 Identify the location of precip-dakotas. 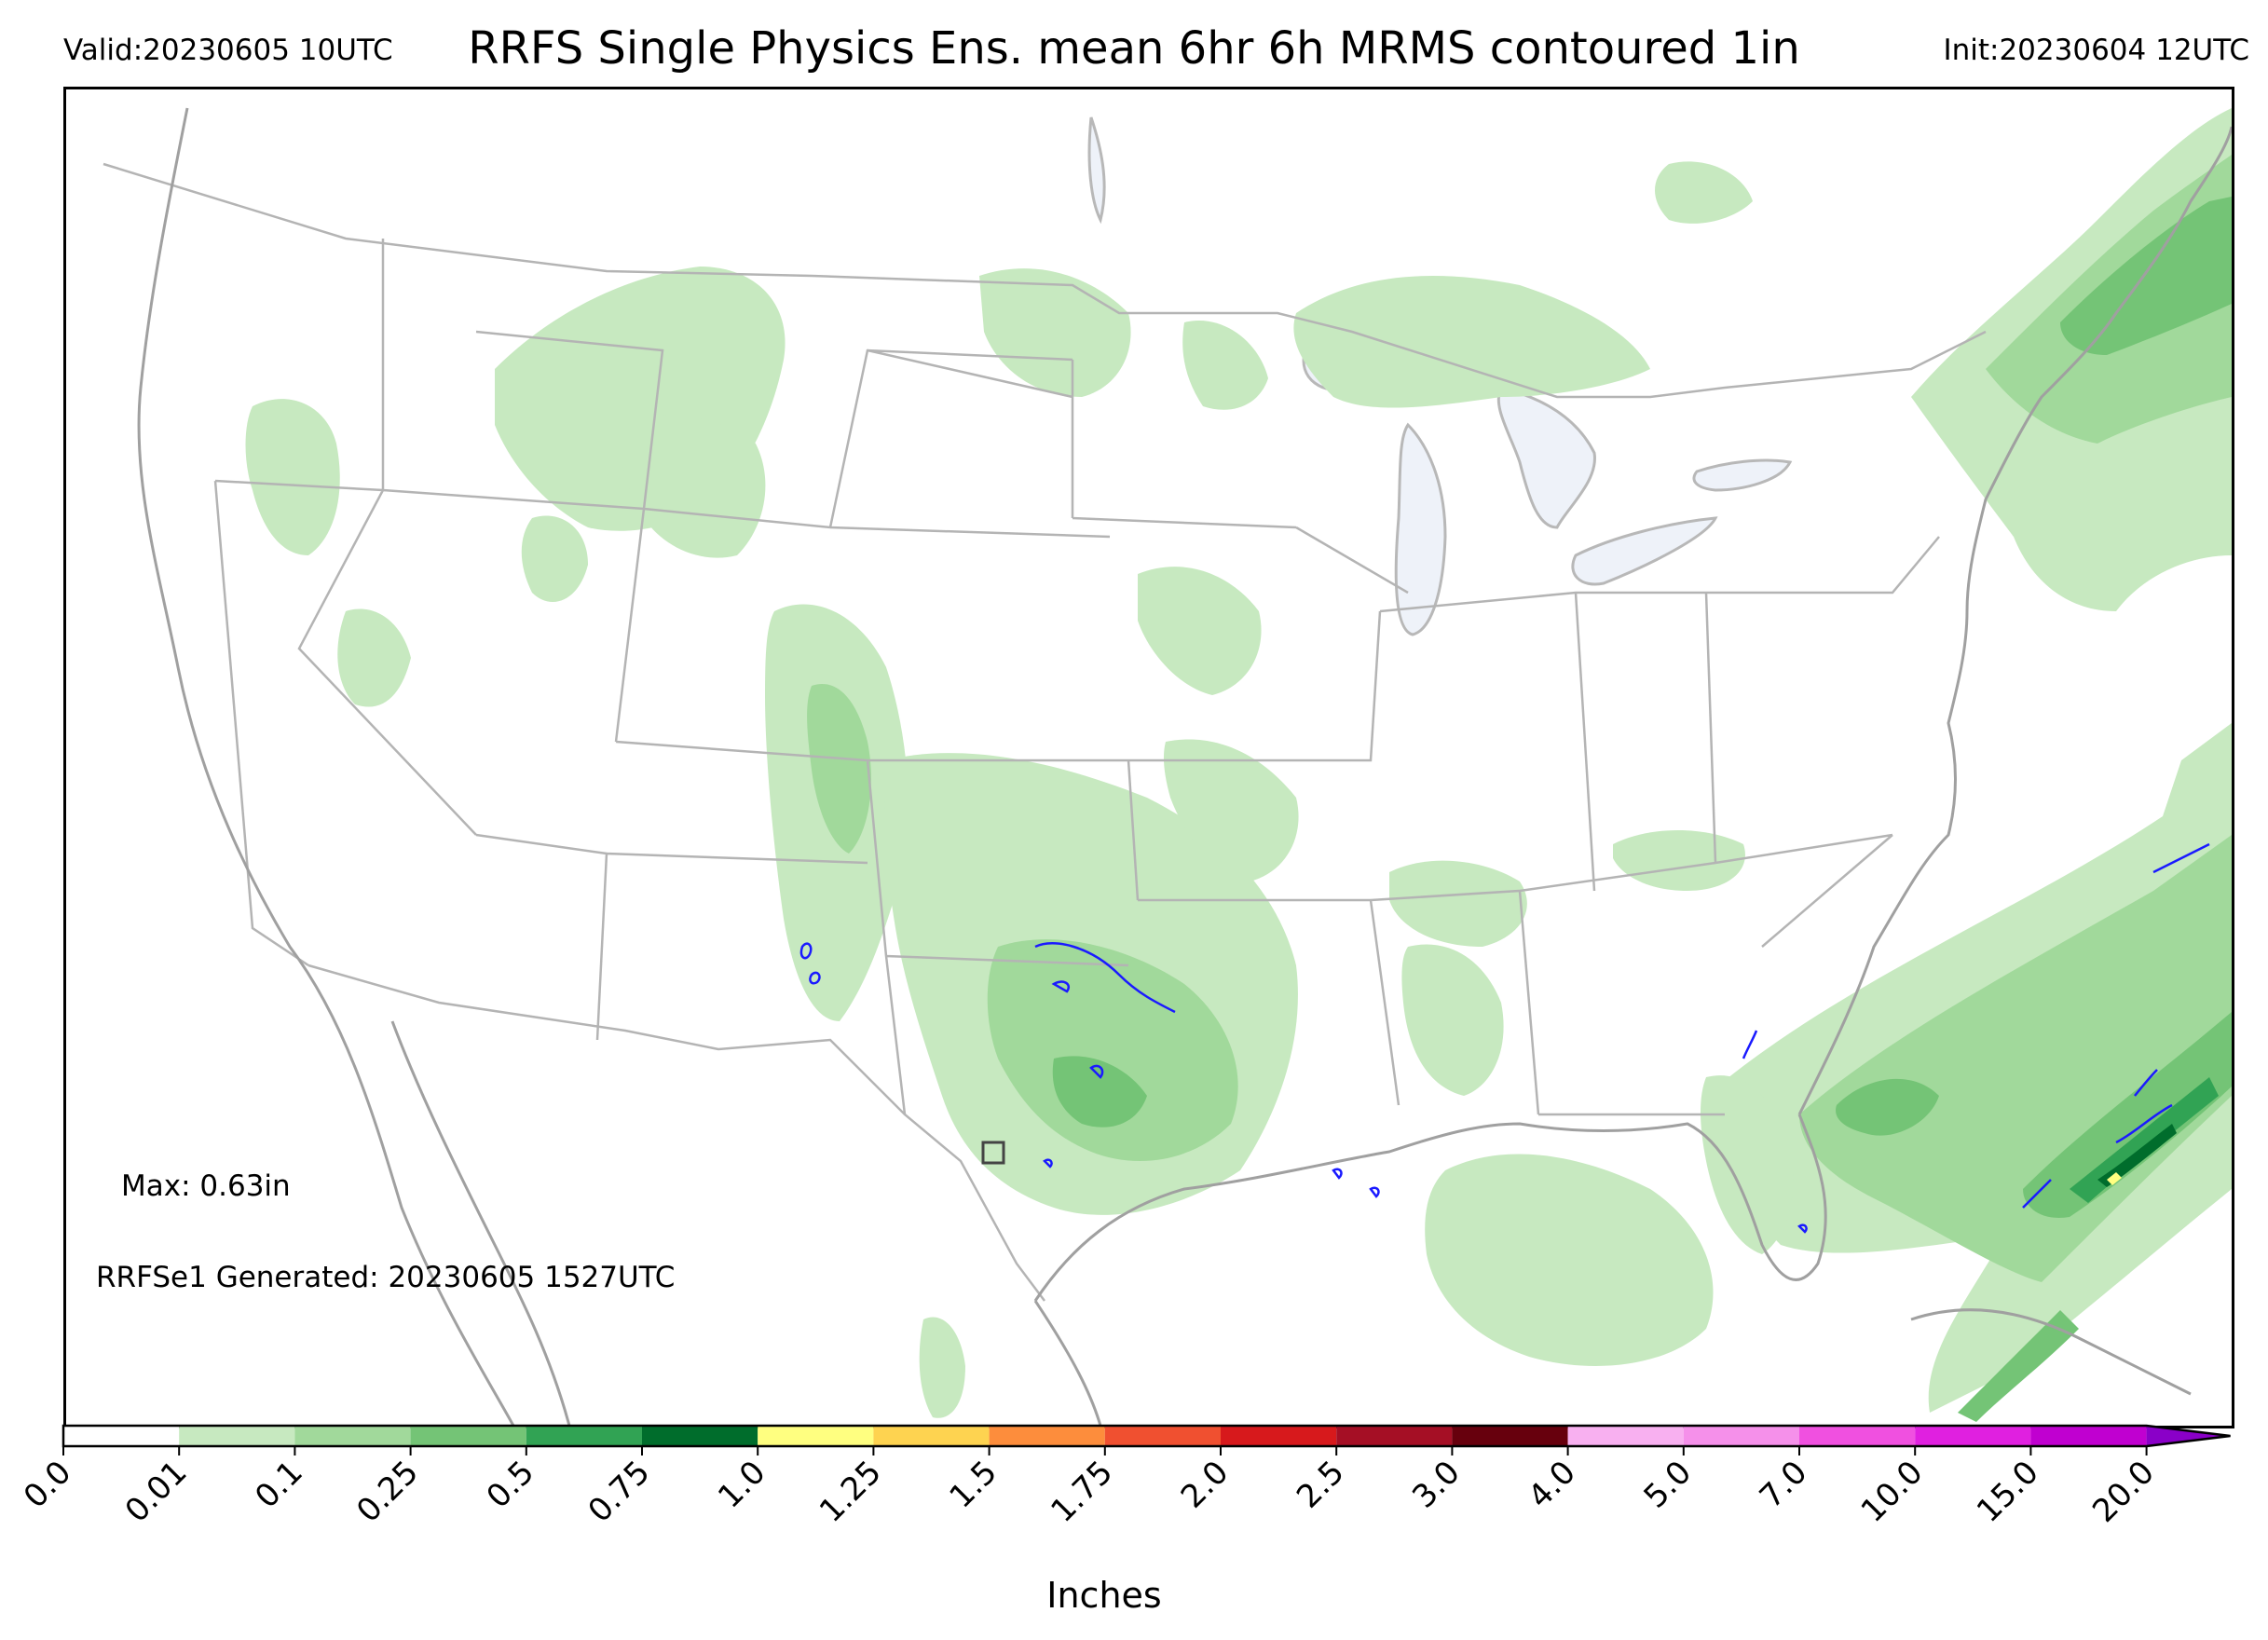
(1055, 332).